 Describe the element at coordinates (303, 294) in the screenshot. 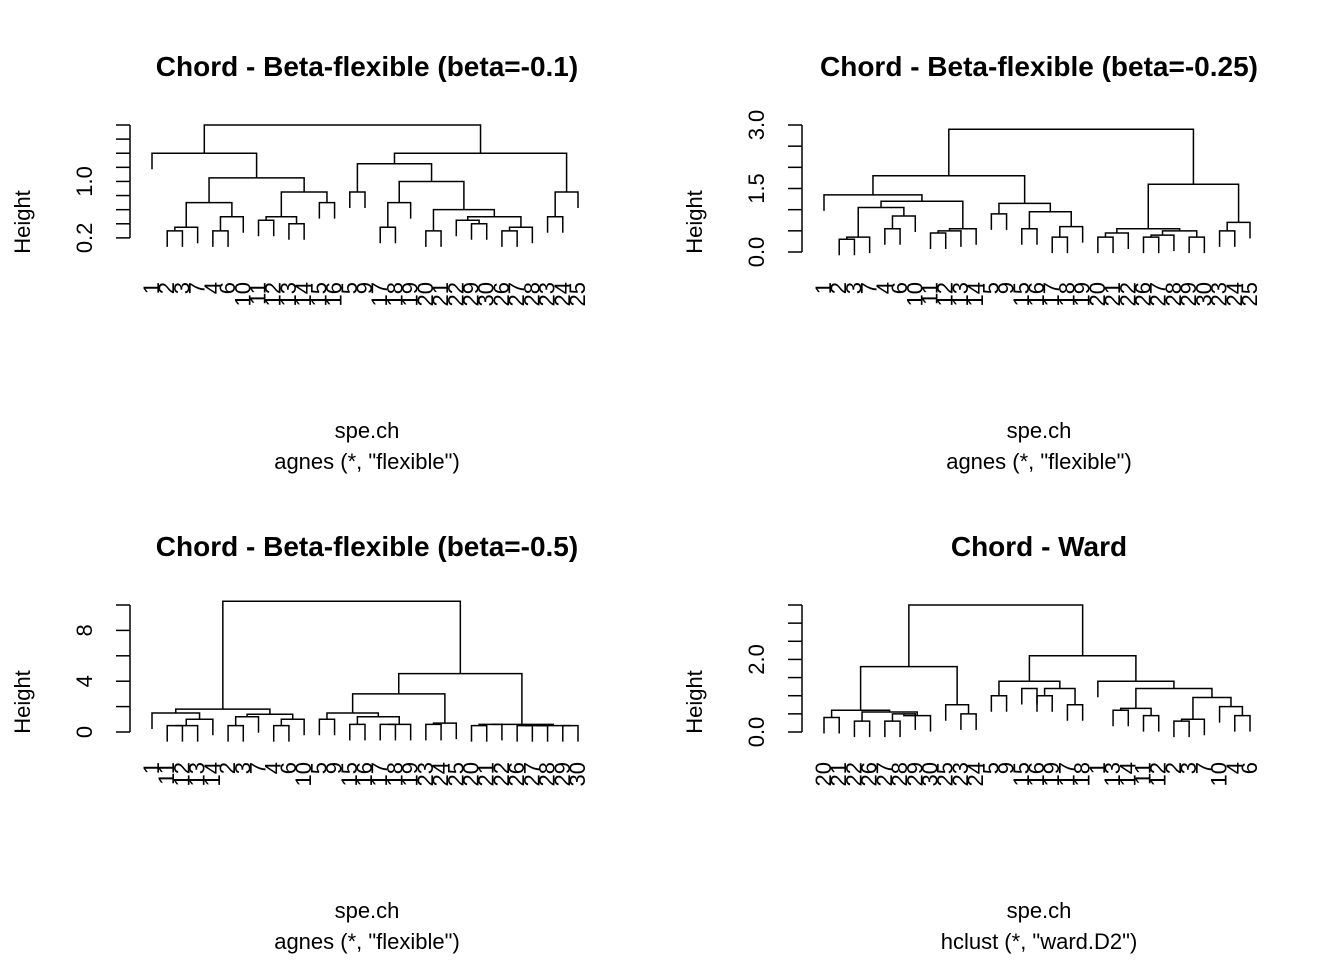

I see `leaf-label: 14` at that location.